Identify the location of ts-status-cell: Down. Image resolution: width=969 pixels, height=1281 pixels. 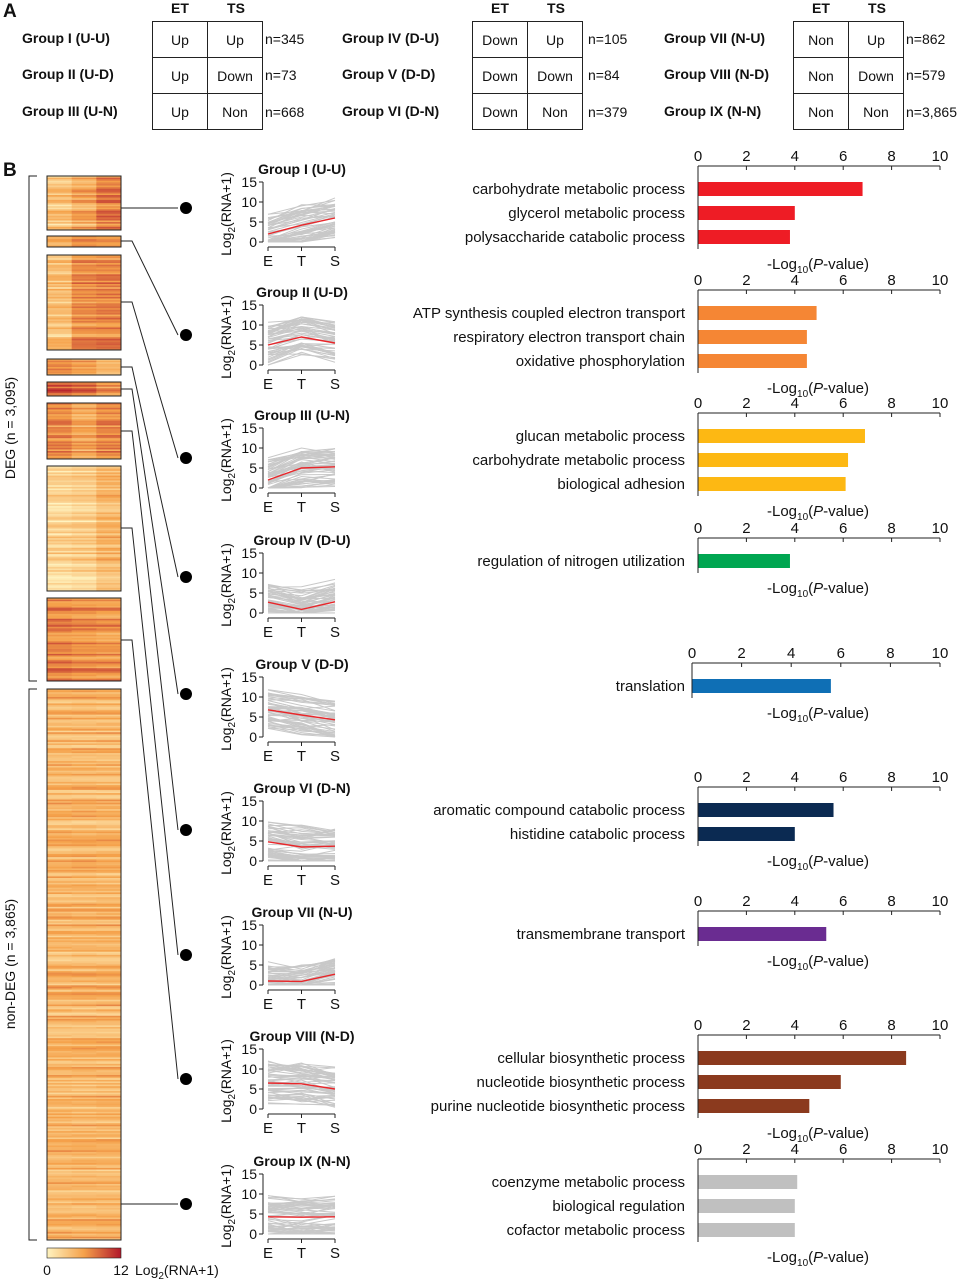
(555, 75).